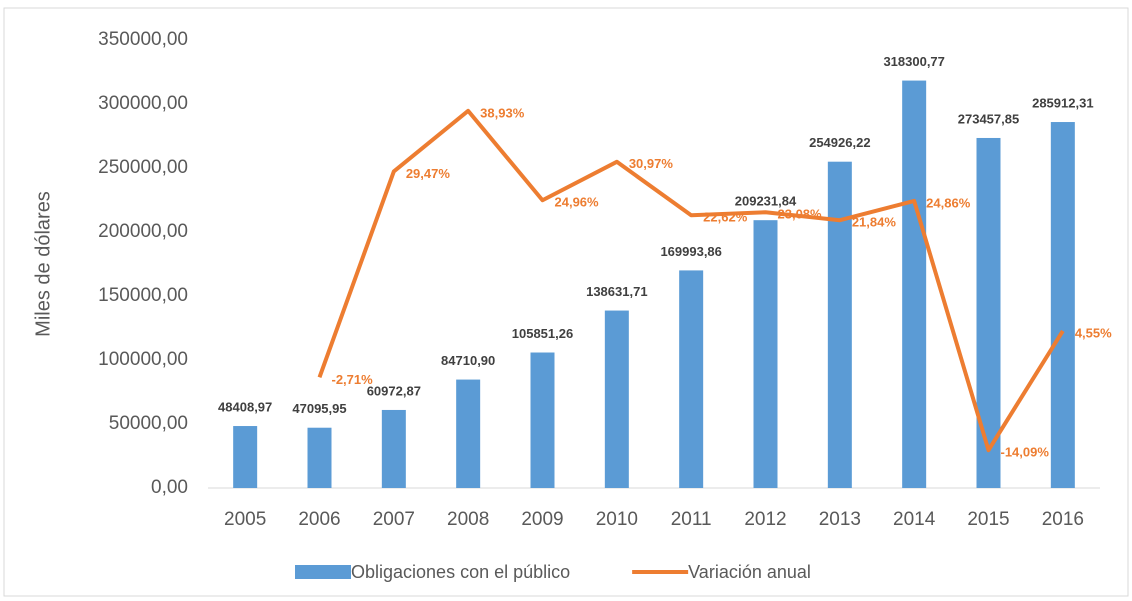 The width and height of the screenshot is (1132, 601). I want to click on line-value-label: 24,96%, so click(577, 202).